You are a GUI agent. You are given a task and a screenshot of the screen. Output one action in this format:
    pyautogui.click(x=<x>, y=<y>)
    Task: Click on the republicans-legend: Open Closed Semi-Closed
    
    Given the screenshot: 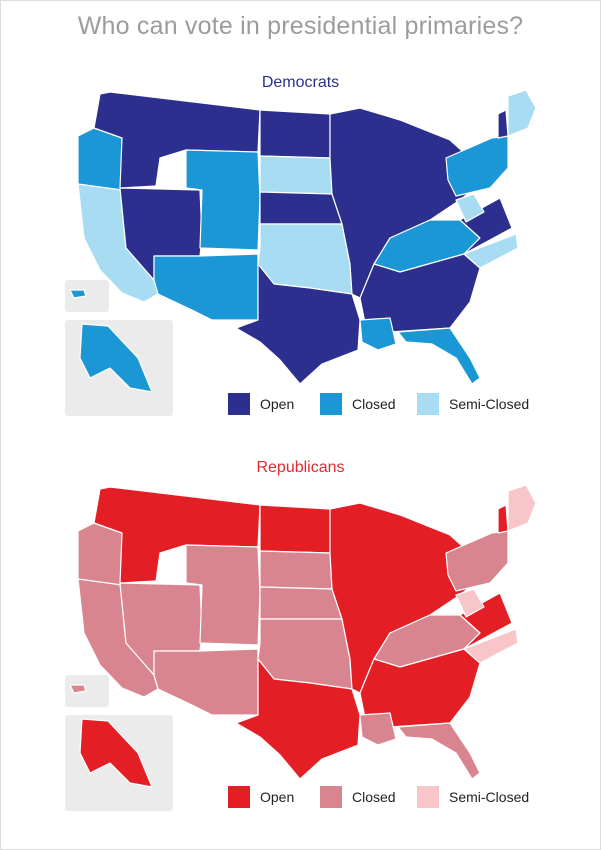 What is the action you would take?
    pyautogui.click(x=393, y=798)
    